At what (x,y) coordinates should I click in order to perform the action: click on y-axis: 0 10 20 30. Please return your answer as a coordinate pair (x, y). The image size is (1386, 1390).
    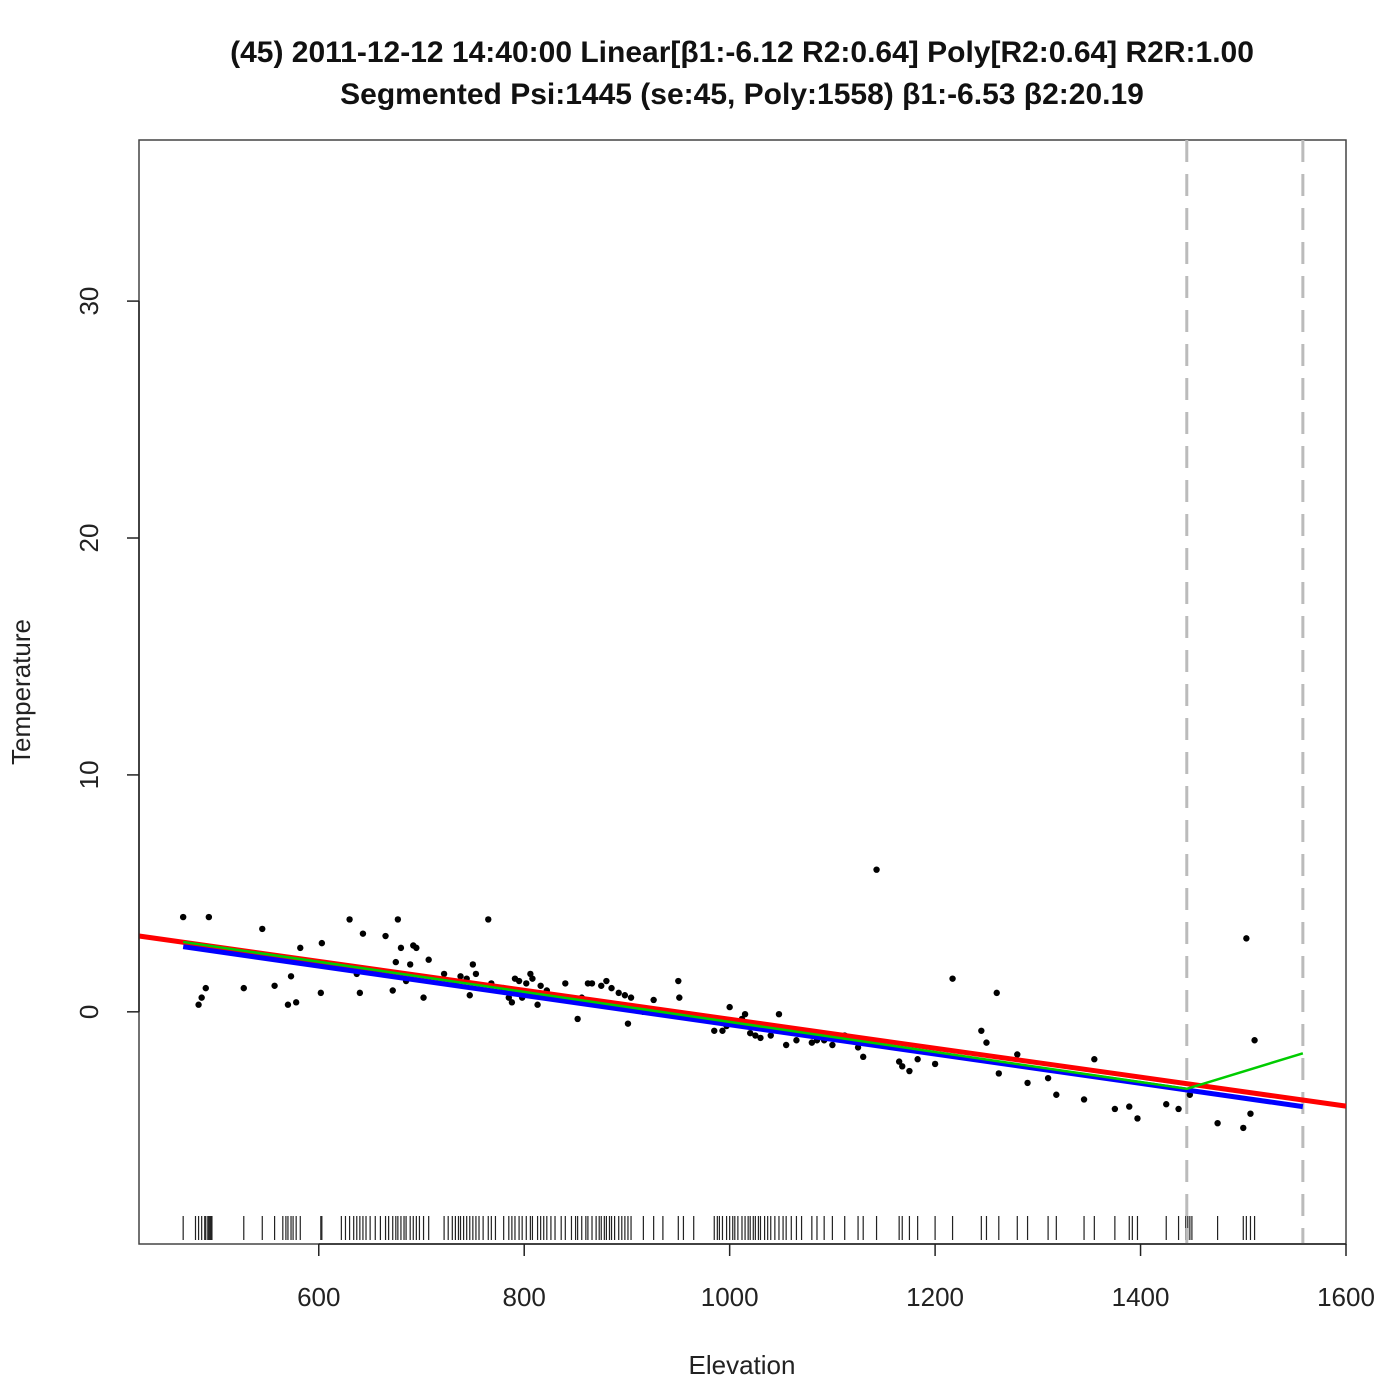
    Looking at the image, I should click on (107, 653).